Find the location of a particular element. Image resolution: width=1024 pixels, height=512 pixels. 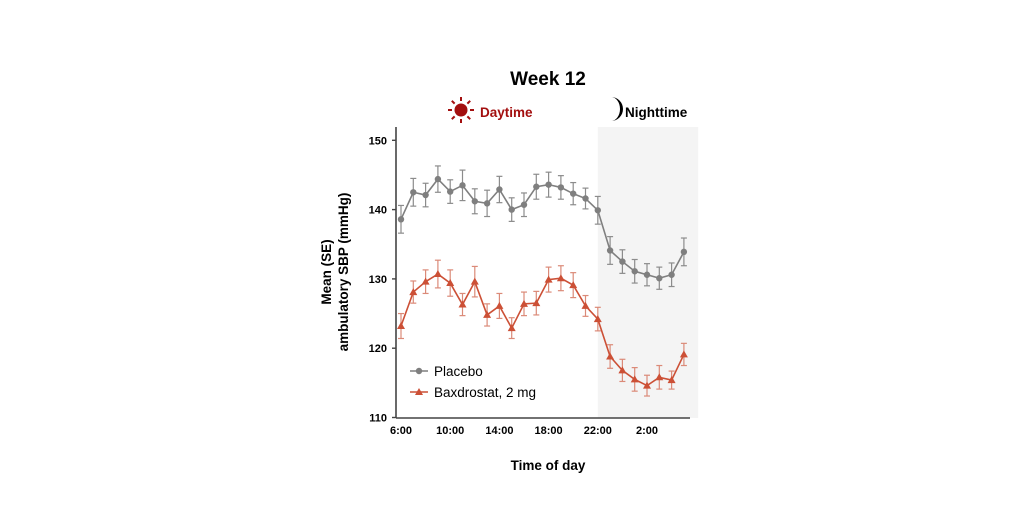

sun-core is located at coordinates (461, 110).